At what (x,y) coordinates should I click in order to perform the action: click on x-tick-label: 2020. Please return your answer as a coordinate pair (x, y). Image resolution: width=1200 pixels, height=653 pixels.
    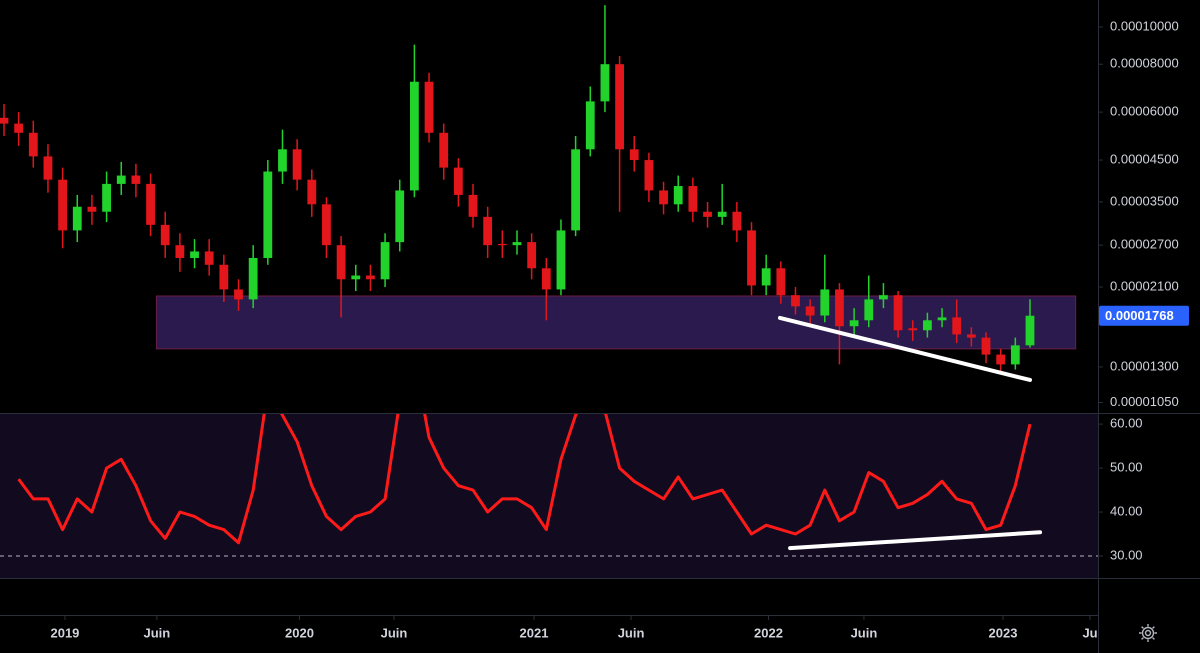
    Looking at the image, I should click on (299, 632).